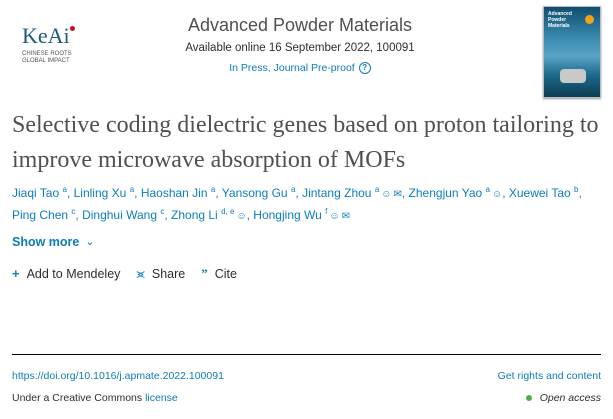 The image size is (613, 419). Describe the element at coordinates (228, 211) in the screenshot. I see `affiliation-marker: d, e` at that location.